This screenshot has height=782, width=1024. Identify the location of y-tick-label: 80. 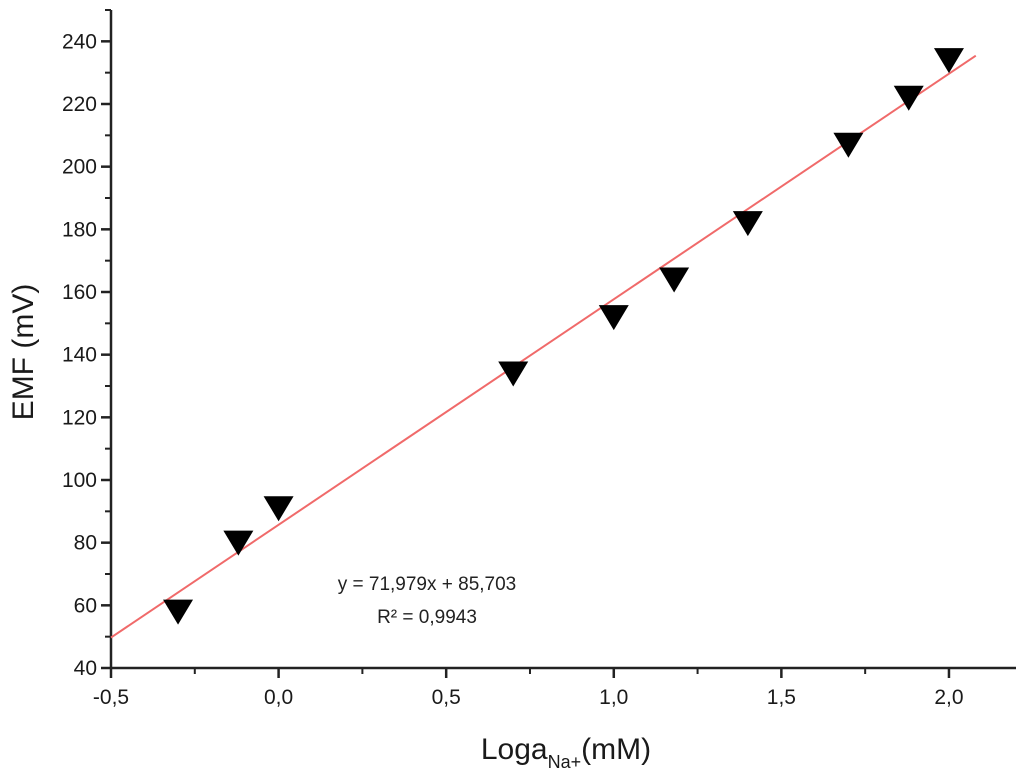
(85, 543).